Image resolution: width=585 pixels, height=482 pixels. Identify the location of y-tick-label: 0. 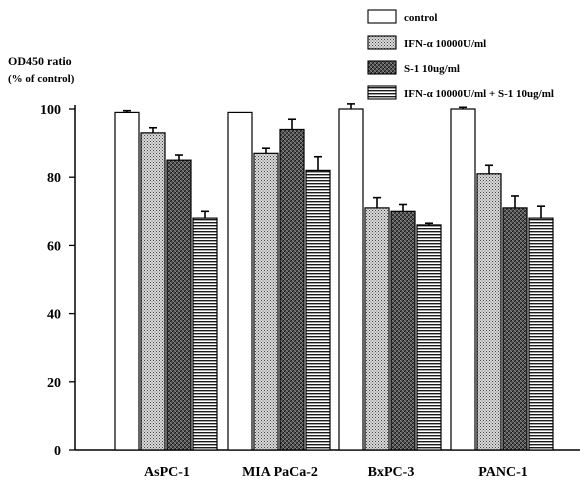
(57, 451).